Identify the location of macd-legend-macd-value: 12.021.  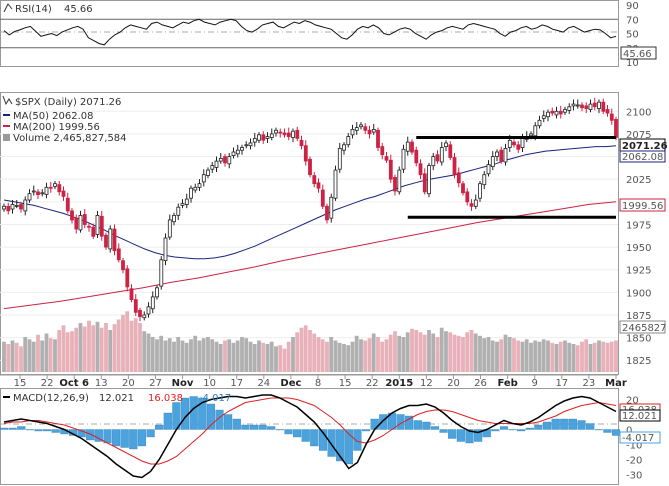
(116, 398).